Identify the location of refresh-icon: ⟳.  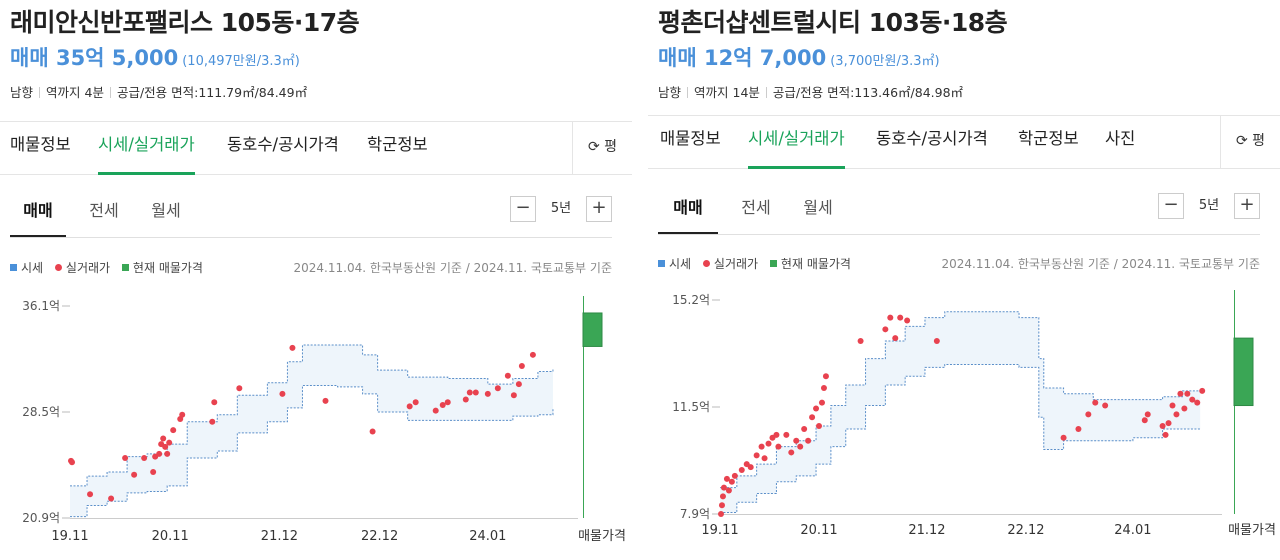
(593, 147).